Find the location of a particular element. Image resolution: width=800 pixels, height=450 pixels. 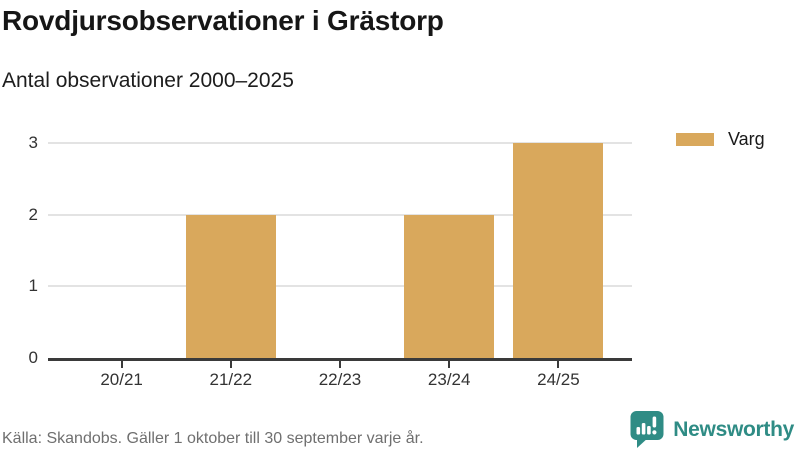

bar-24/25 is located at coordinates (558, 250).